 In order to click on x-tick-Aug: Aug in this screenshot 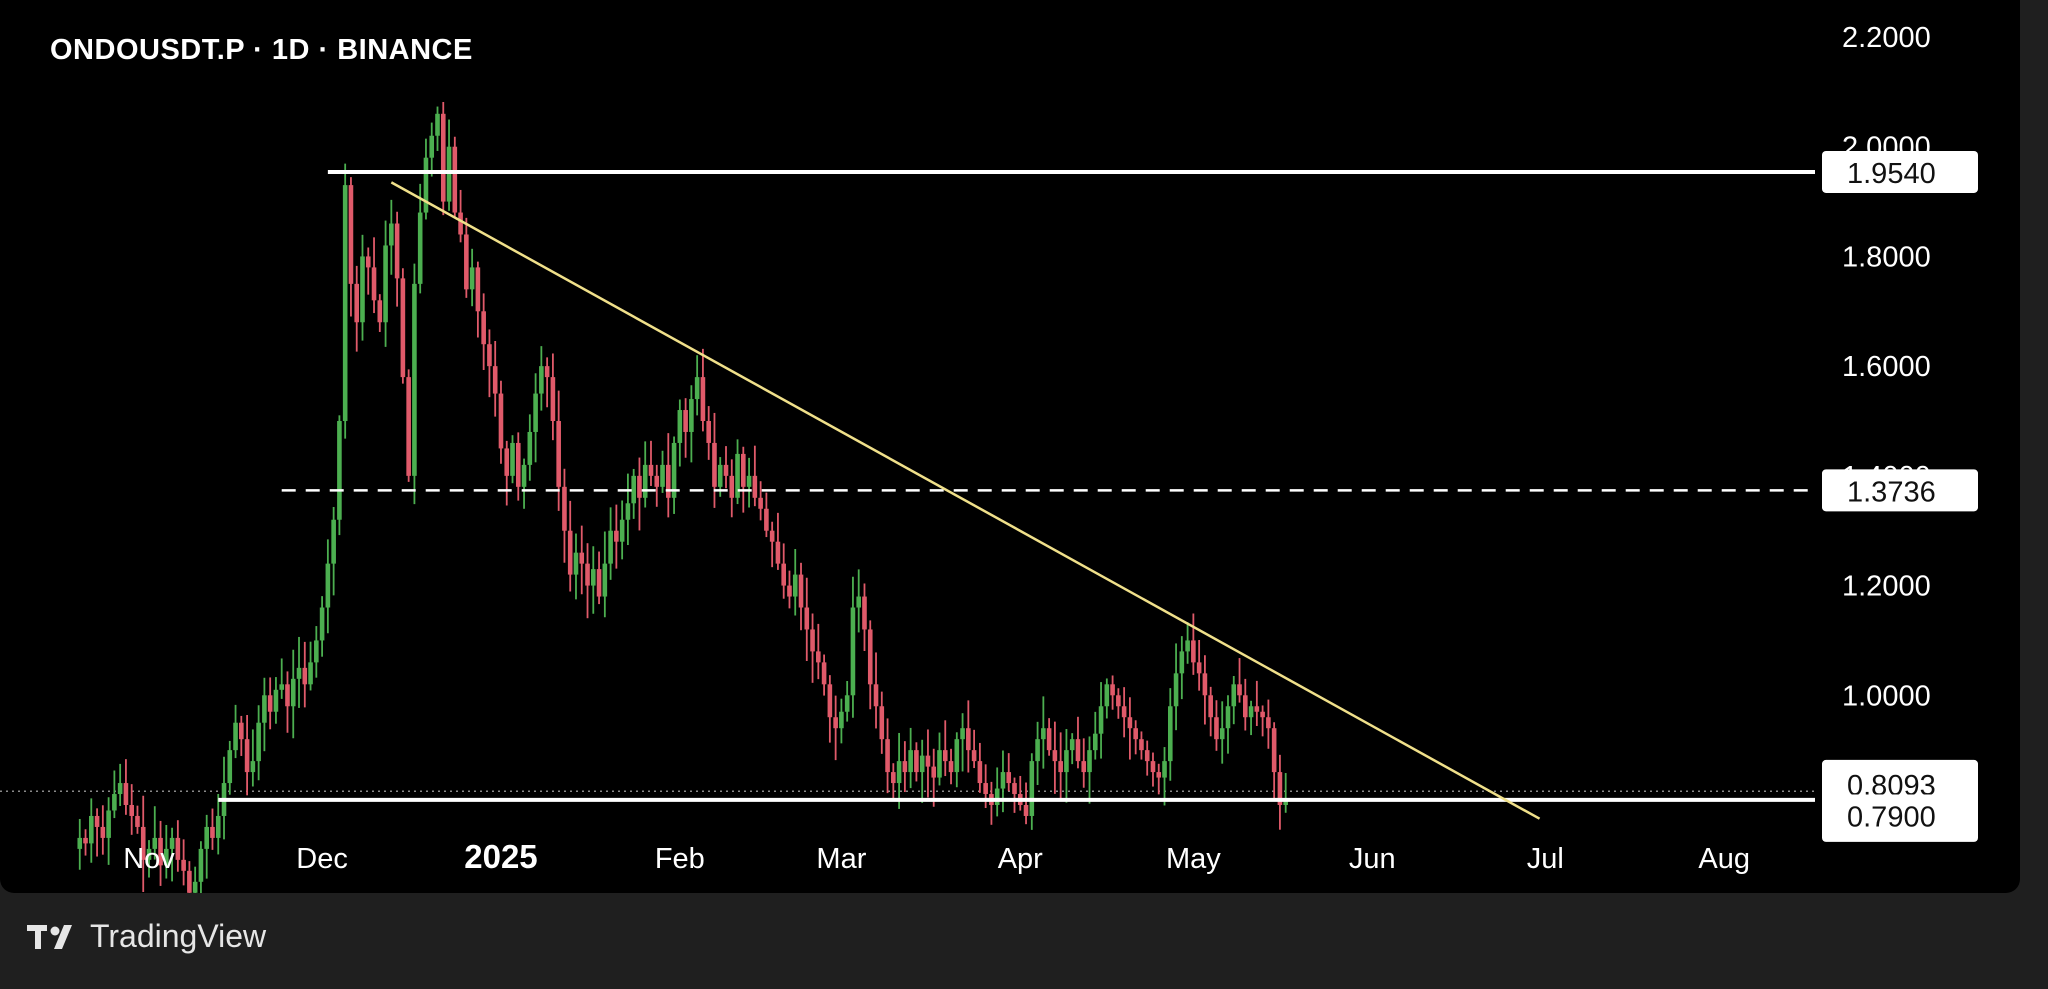, I will do `click(1724, 859)`.